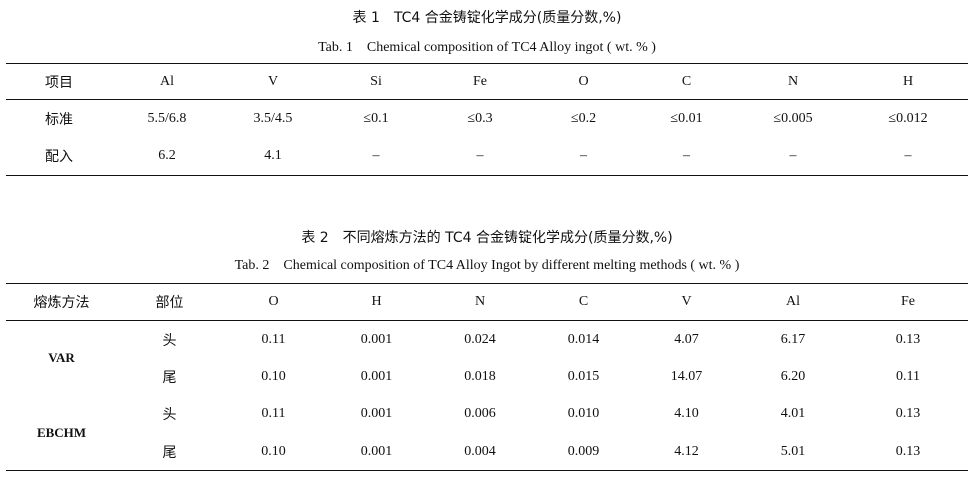  I want to click on data-cell: ≤0.3, so click(480, 118).